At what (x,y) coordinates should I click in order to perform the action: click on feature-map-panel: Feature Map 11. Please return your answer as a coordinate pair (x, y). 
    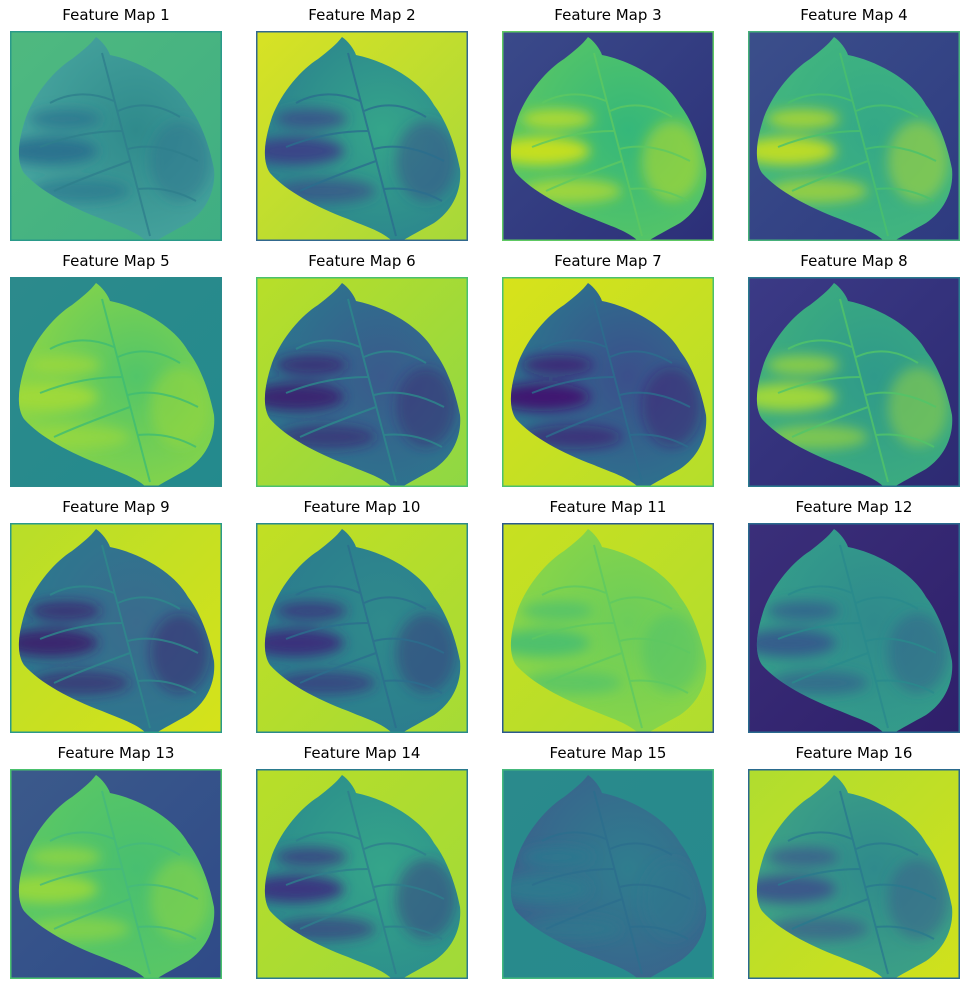
    Looking at the image, I should click on (608, 614).